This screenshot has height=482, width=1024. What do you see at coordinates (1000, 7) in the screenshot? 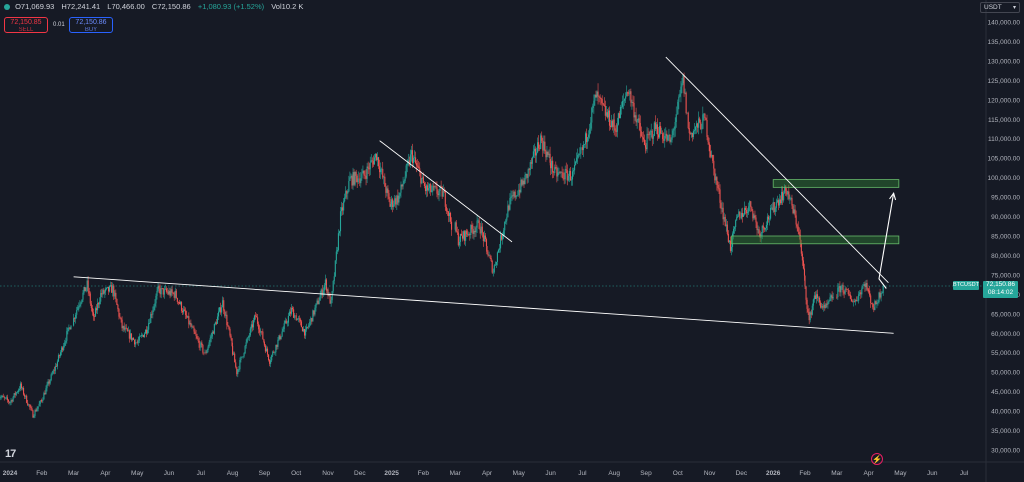
I see `currency-dropdown: USDT ▾` at bounding box center [1000, 7].